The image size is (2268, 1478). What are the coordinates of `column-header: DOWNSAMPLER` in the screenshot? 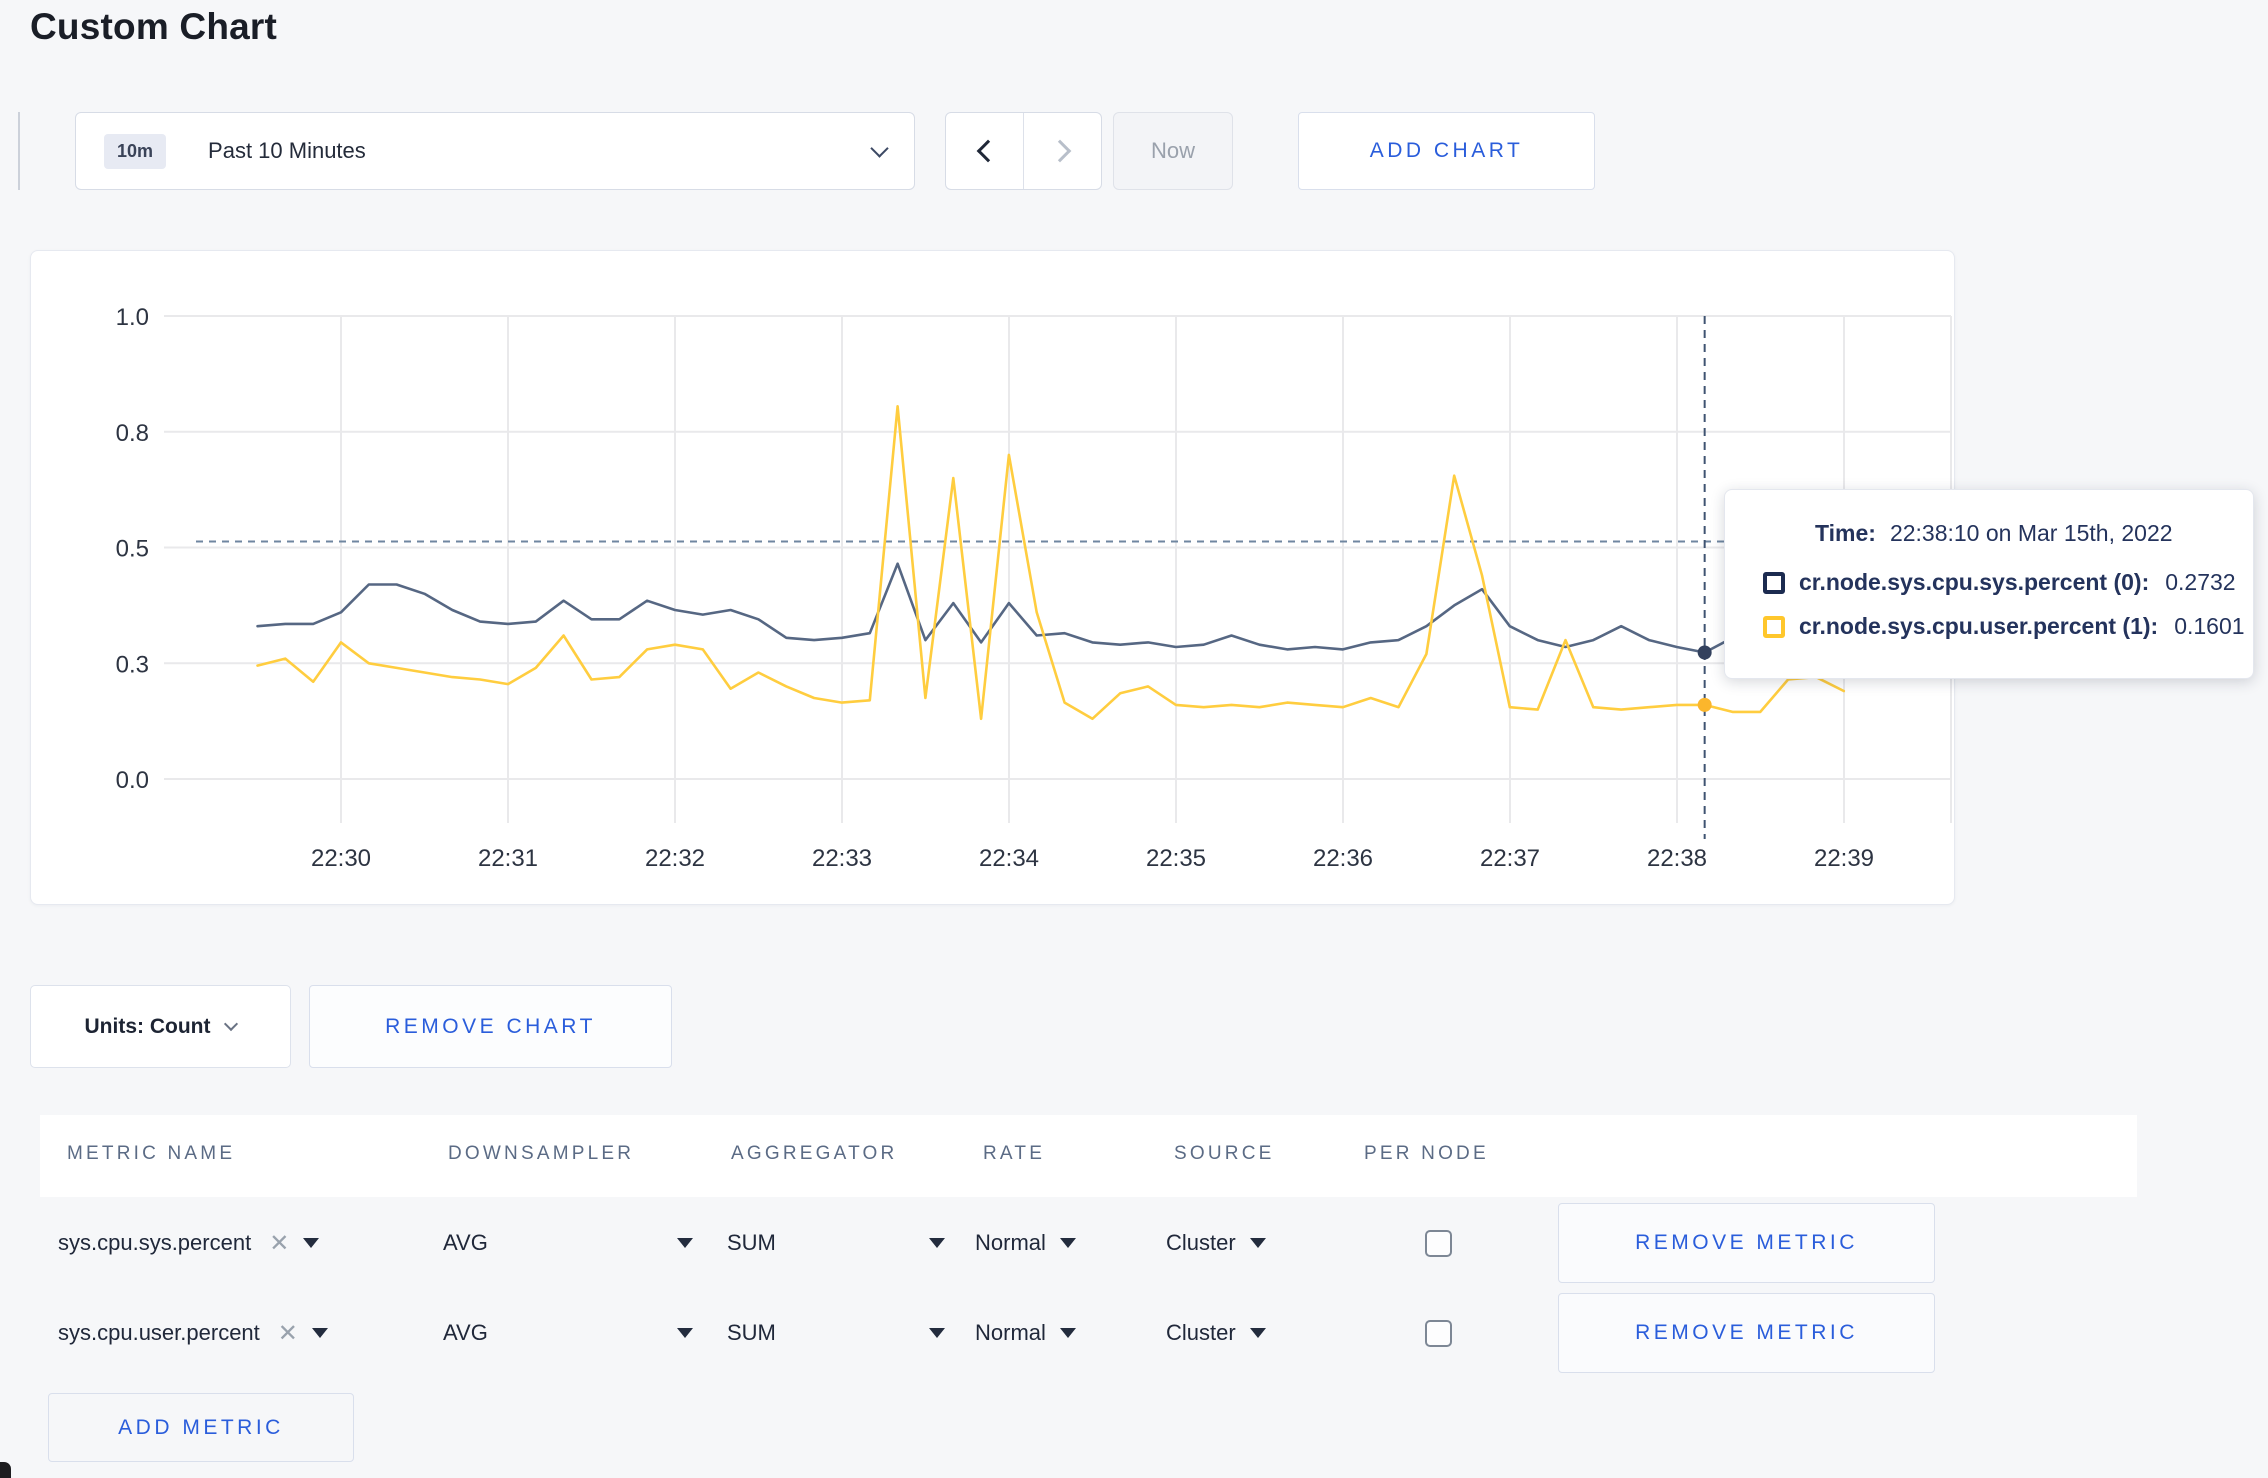 It's located at (541, 1153).